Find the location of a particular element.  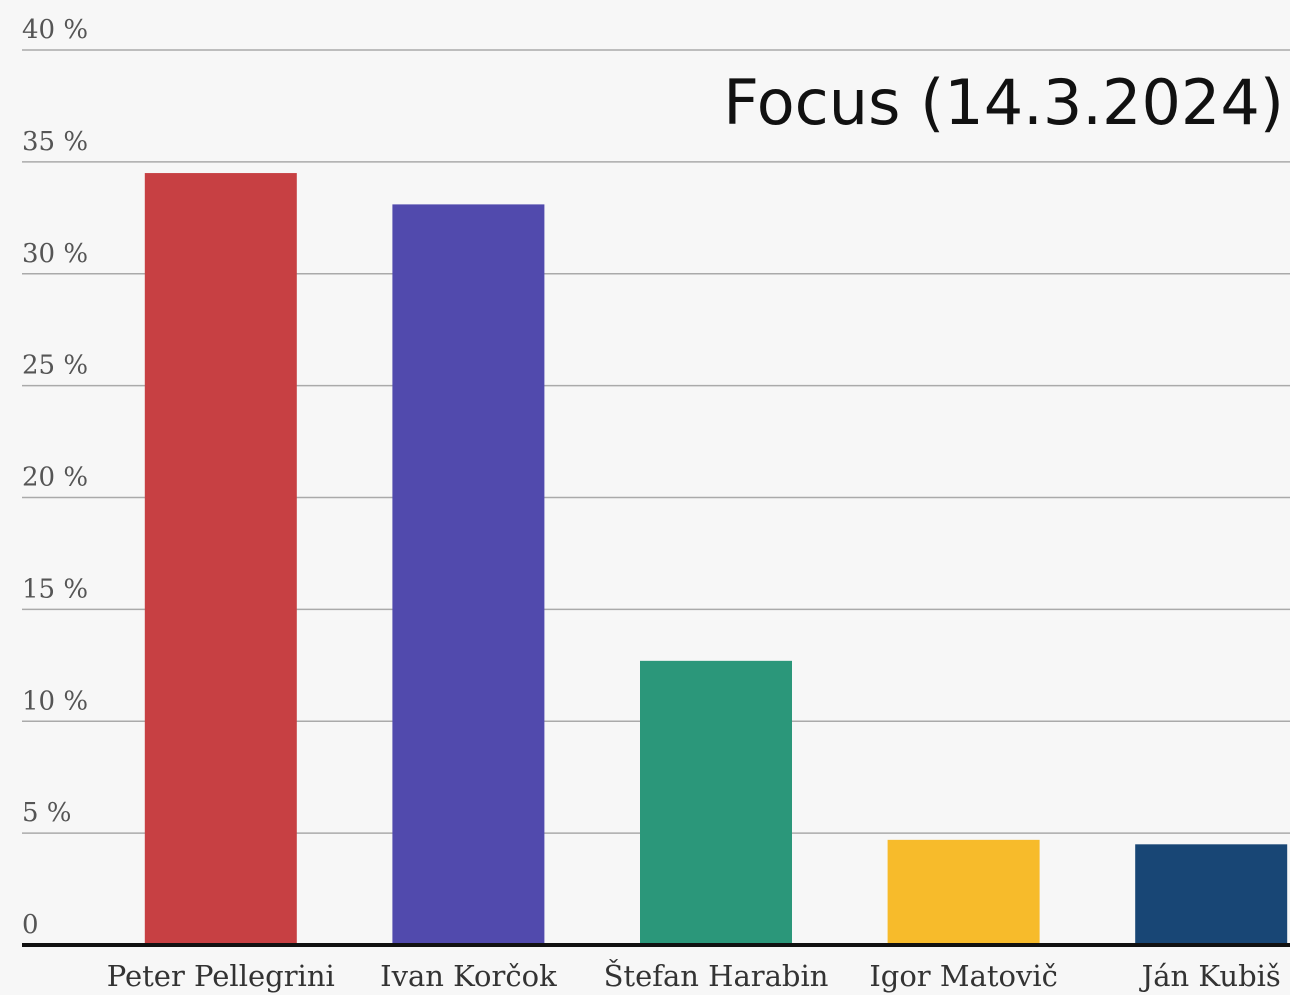

y-tick-label: 35 % is located at coordinates (55, 142).